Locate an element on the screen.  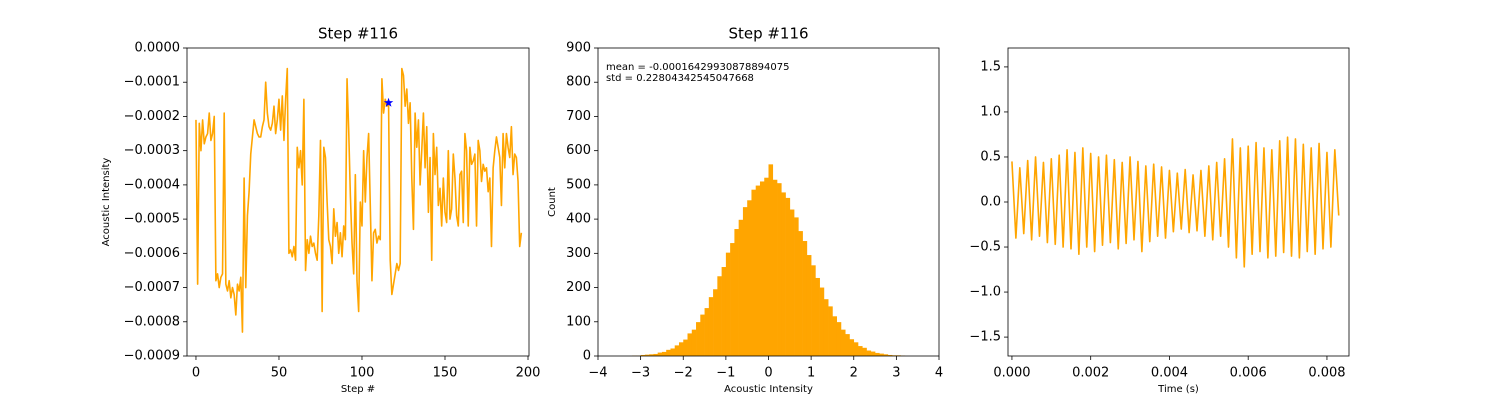
y-tick-label: 900 is located at coordinates (578, 48).